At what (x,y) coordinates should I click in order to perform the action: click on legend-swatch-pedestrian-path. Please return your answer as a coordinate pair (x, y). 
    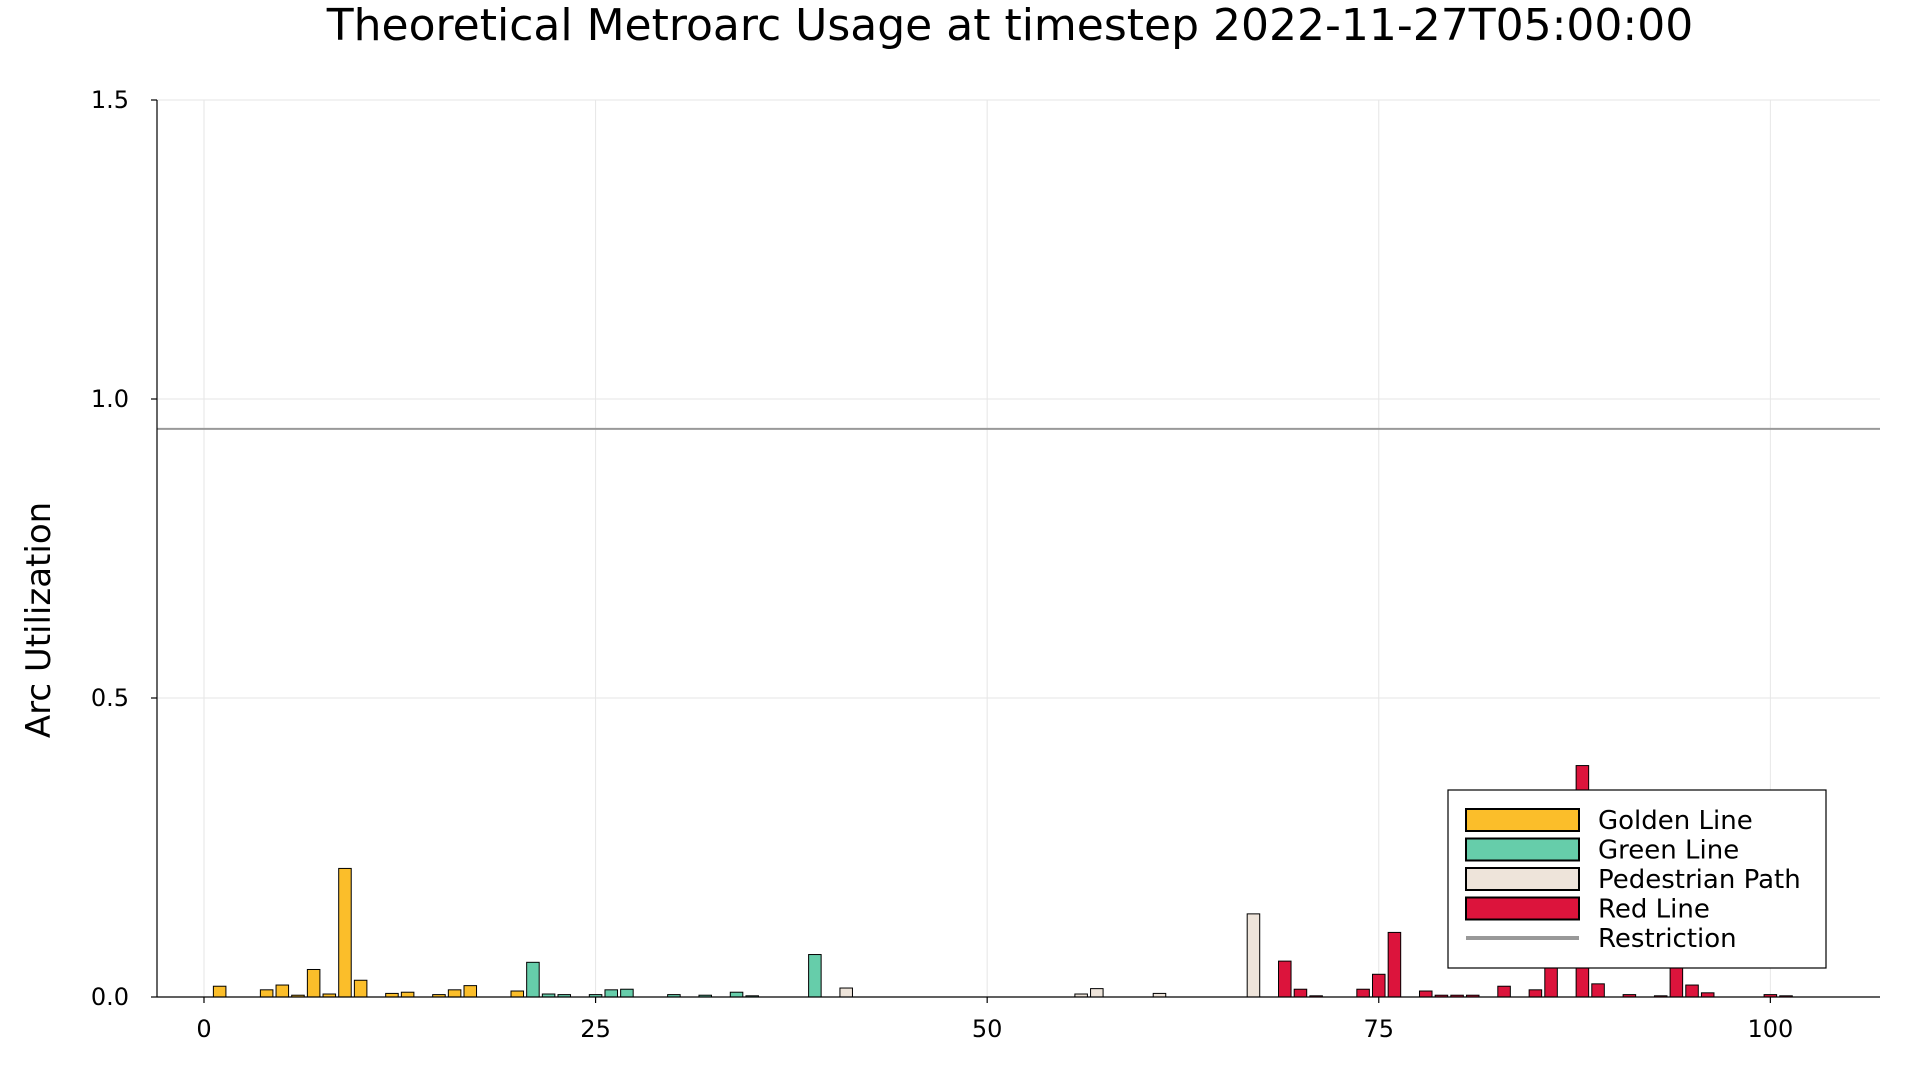
    Looking at the image, I should click on (1522, 879).